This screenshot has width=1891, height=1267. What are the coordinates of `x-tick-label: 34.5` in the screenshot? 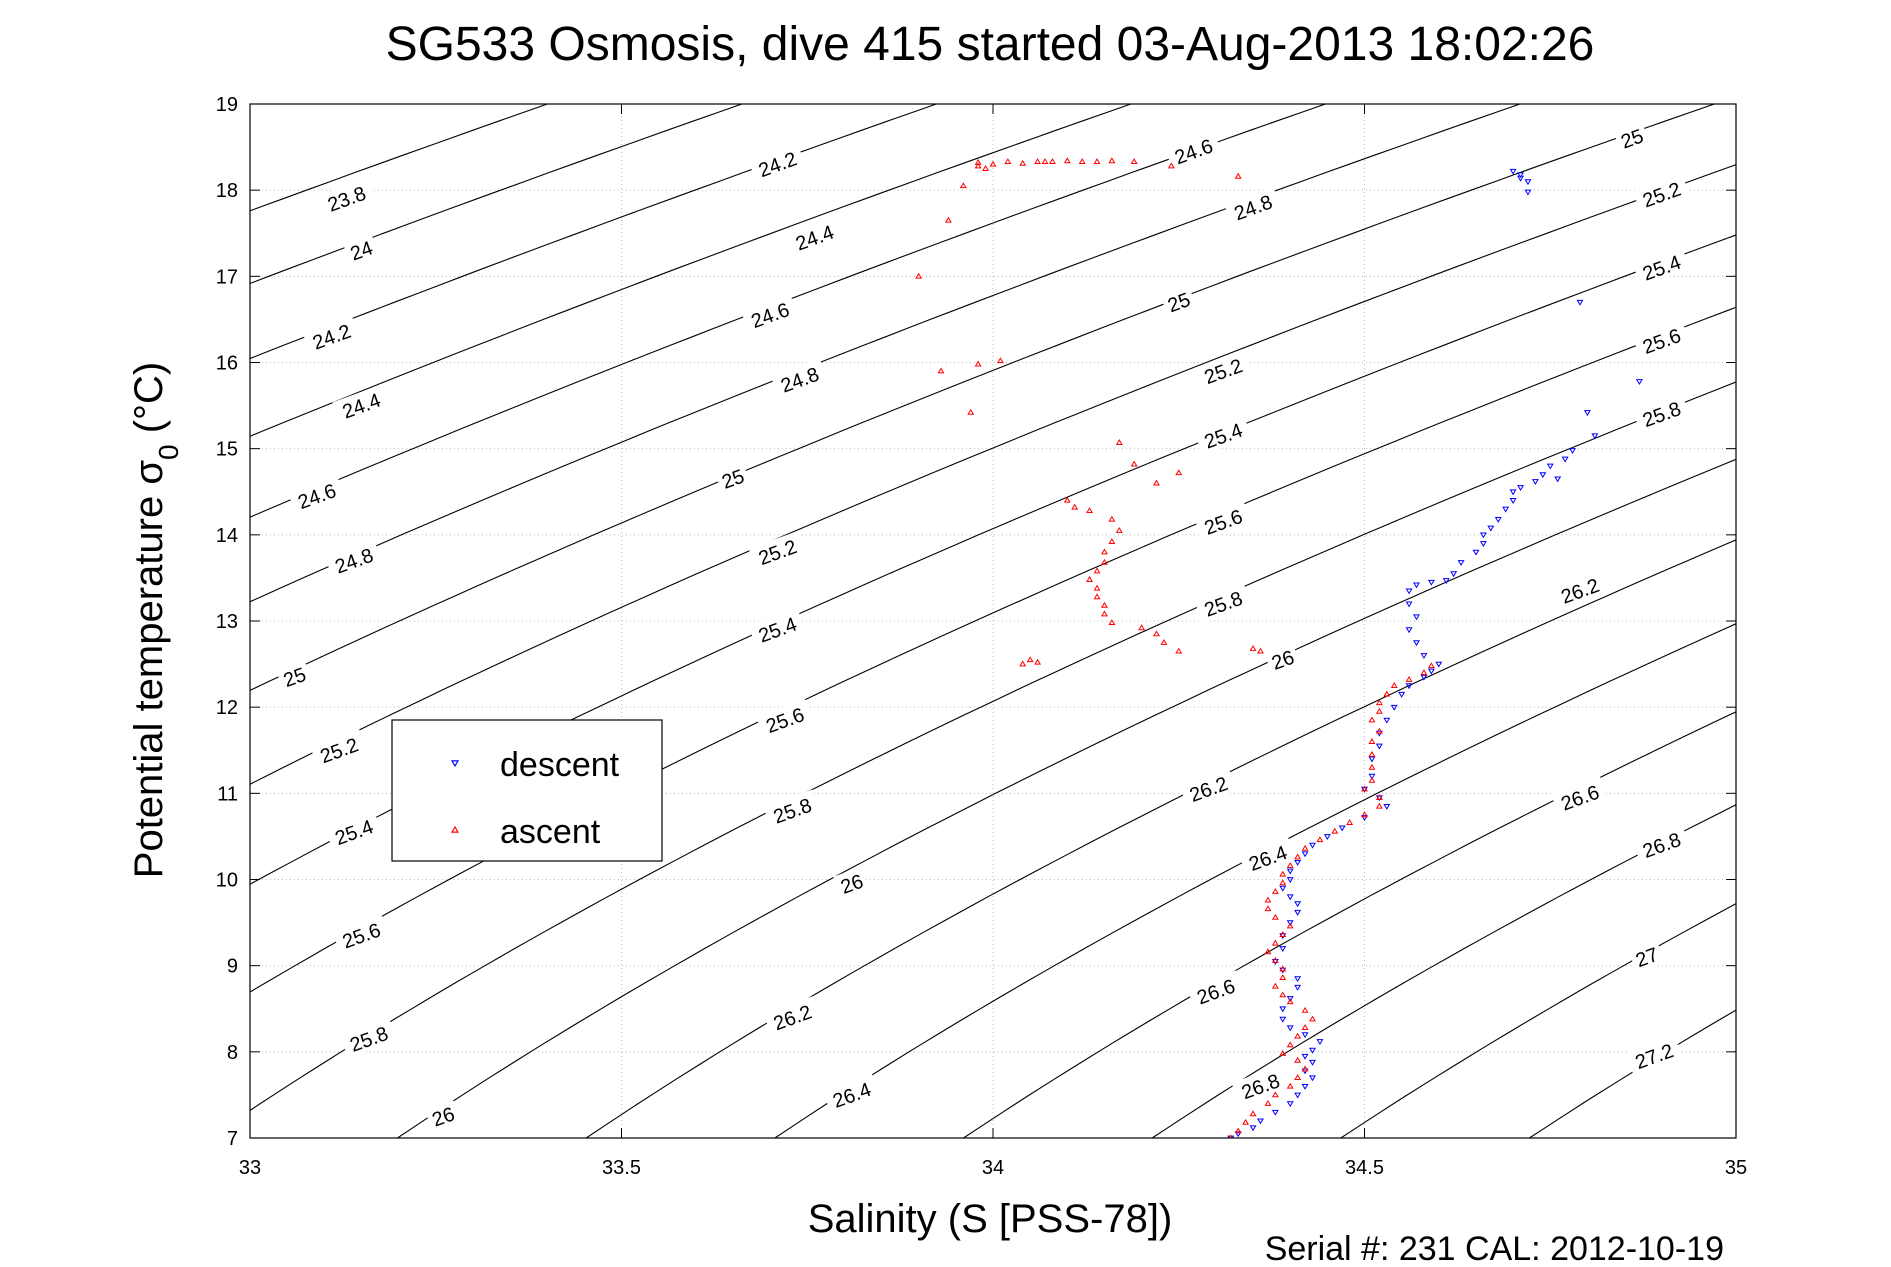 It's located at (1364, 1168).